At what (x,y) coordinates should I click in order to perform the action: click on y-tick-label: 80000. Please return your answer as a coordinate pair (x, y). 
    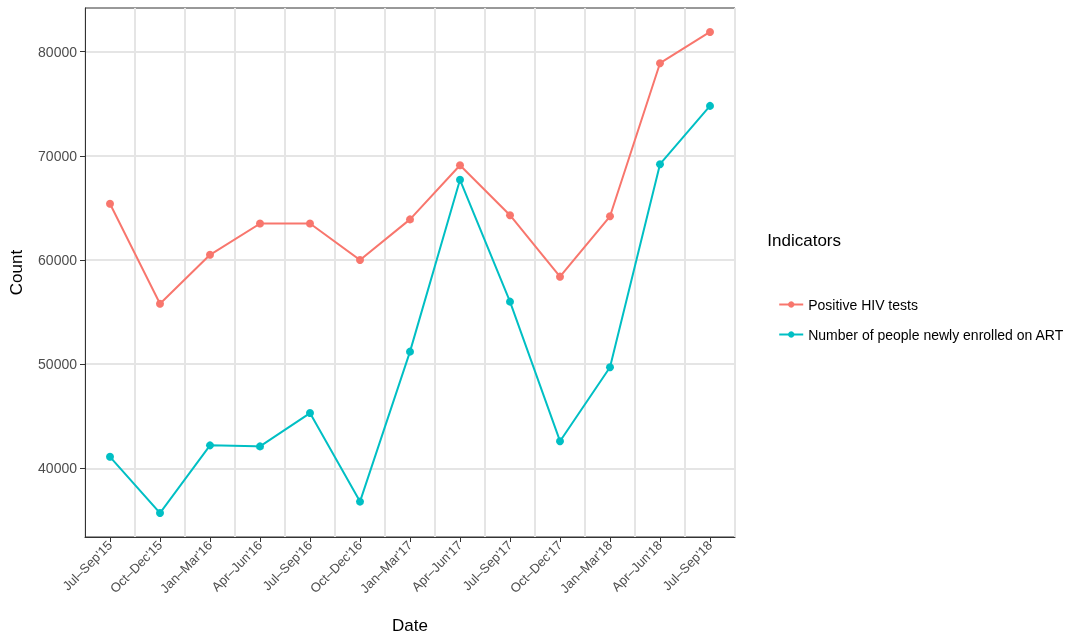
    Looking at the image, I should click on (58, 51).